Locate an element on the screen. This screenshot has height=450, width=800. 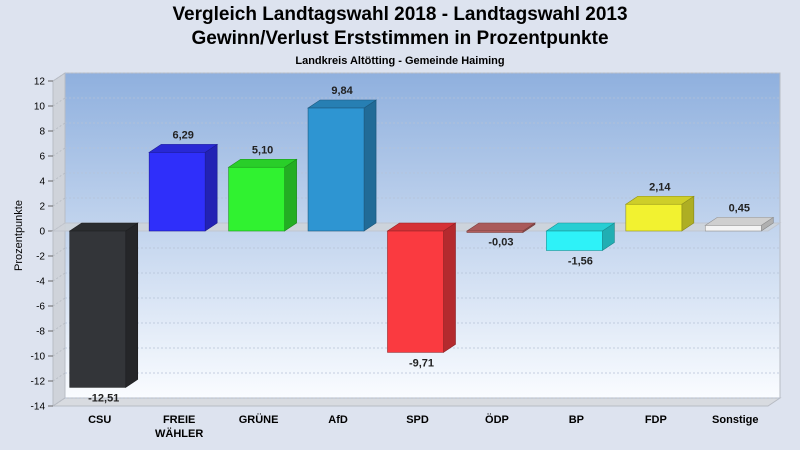
x-tick-label: BP is located at coordinates (576, 420).